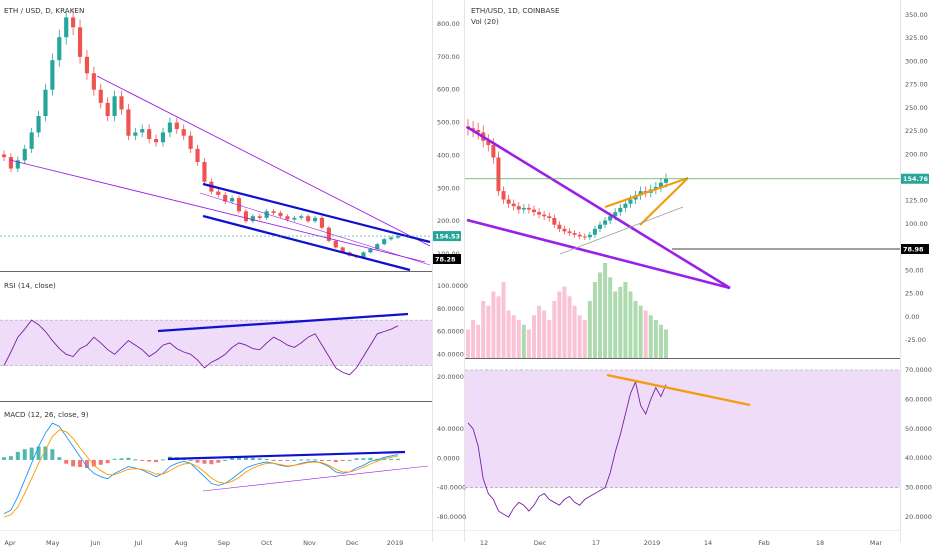  What do you see at coordinates (395, 543) in the screenshot?
I see `x-tick-label: 2019` at bounding box center [395, 543].